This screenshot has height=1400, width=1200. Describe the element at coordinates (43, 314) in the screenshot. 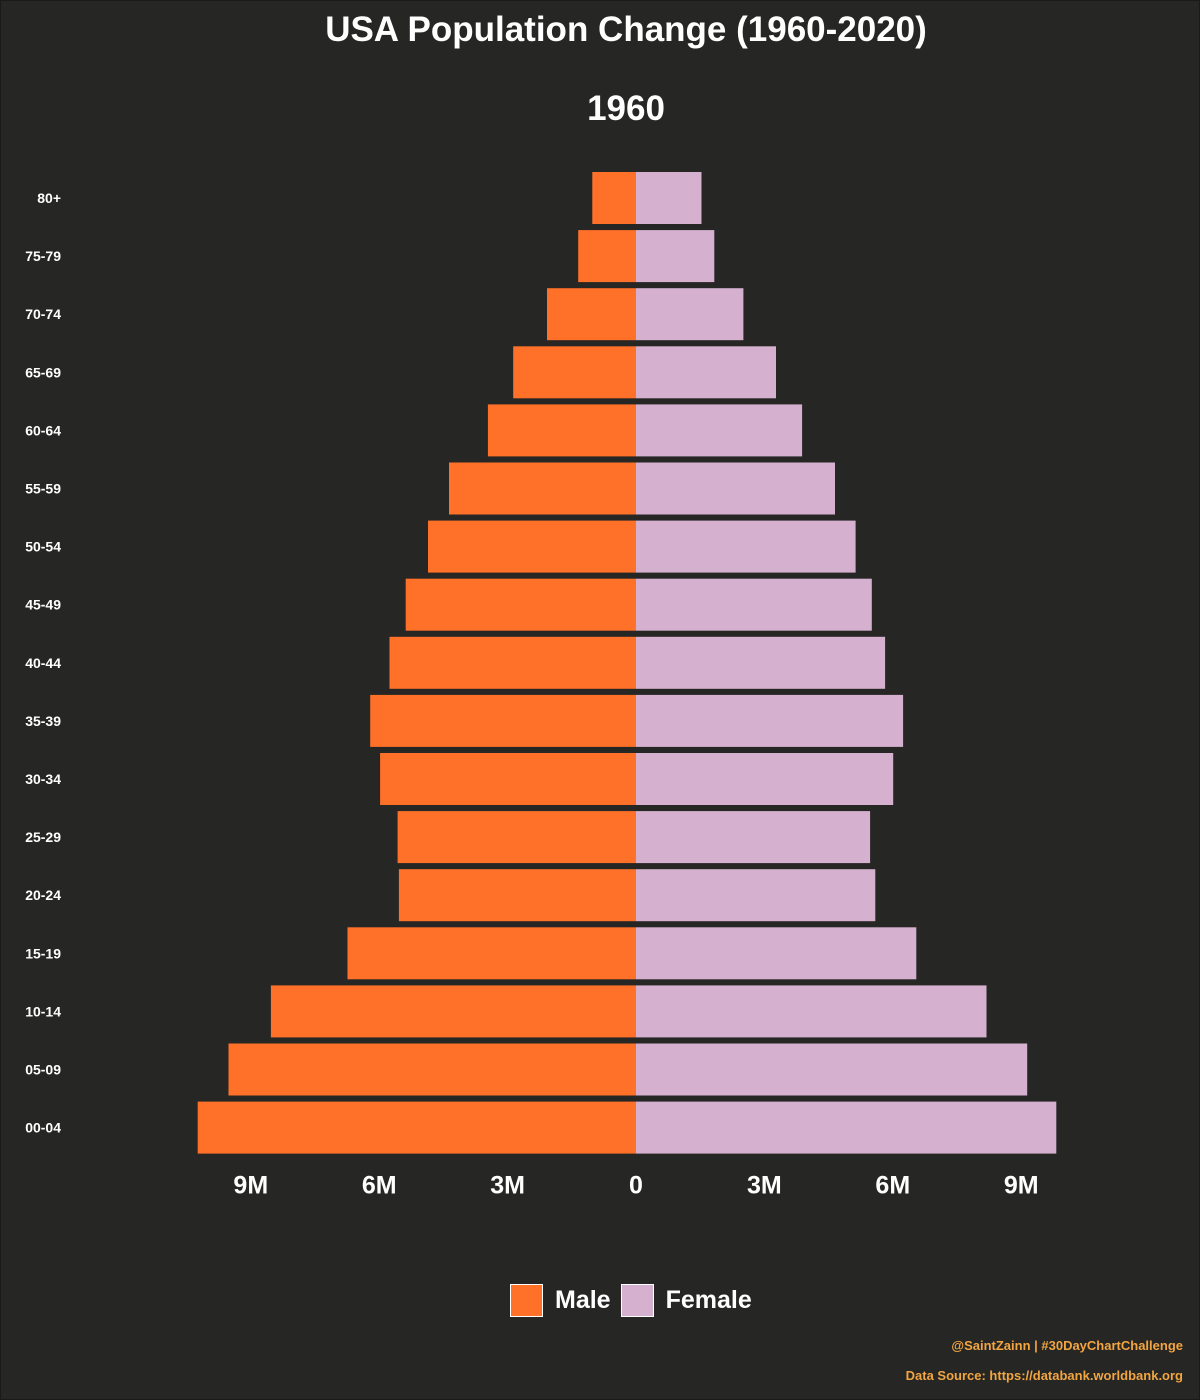

I see `y-tick-label: 70-74` at that location.